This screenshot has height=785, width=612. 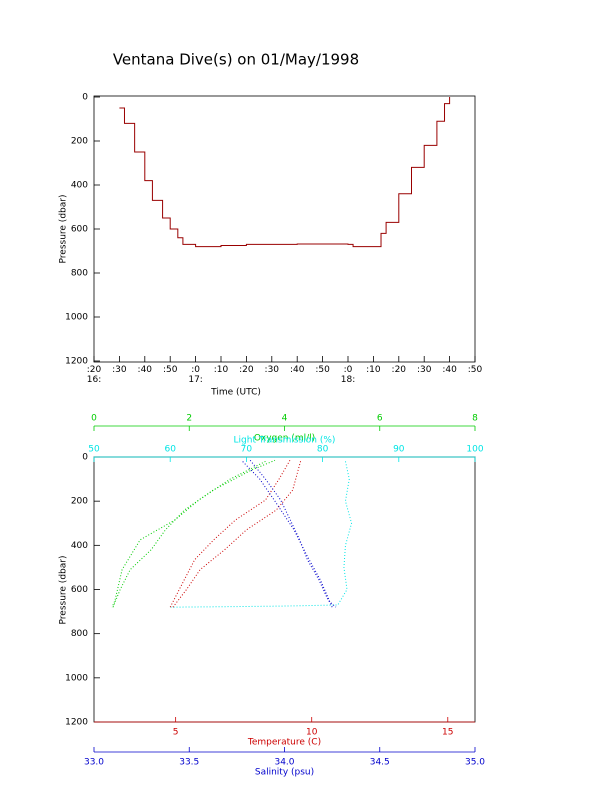 What do you see at coordinates (170, 450) in the screenshot?
I see `x-tick-label: 60` at bounding box center [170, 450].